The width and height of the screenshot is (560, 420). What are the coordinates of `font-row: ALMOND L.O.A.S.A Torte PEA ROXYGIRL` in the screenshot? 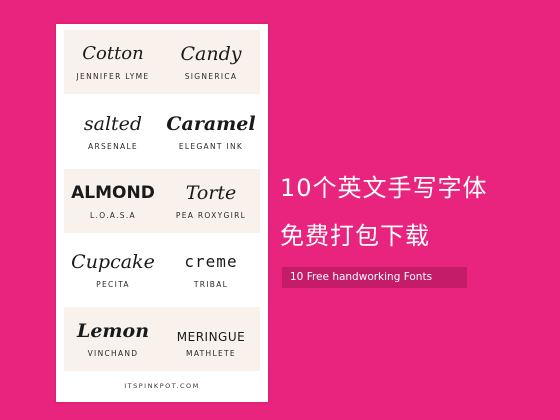 It's located at (162, 201).